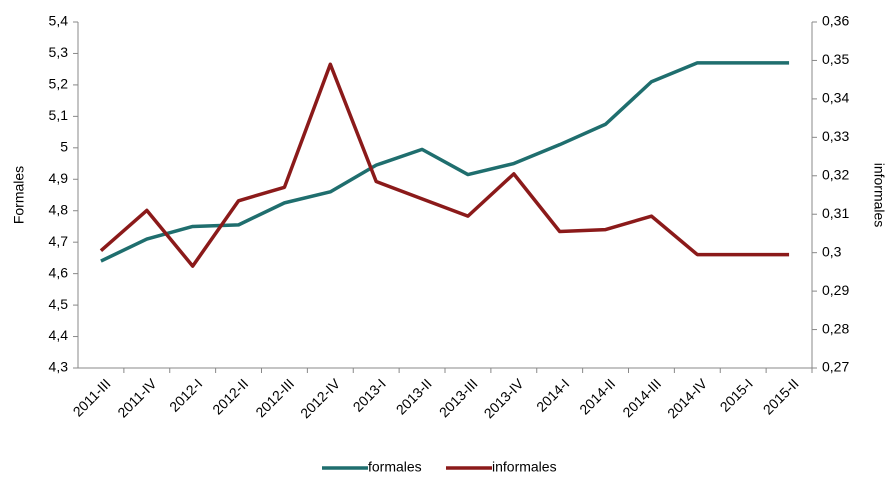 Image resolution: width=891 pixels, height=479 pixels. Describe the element at coordinates (59, 304) in the screenshot. I see `y-tick-label: 4,5` at that location.